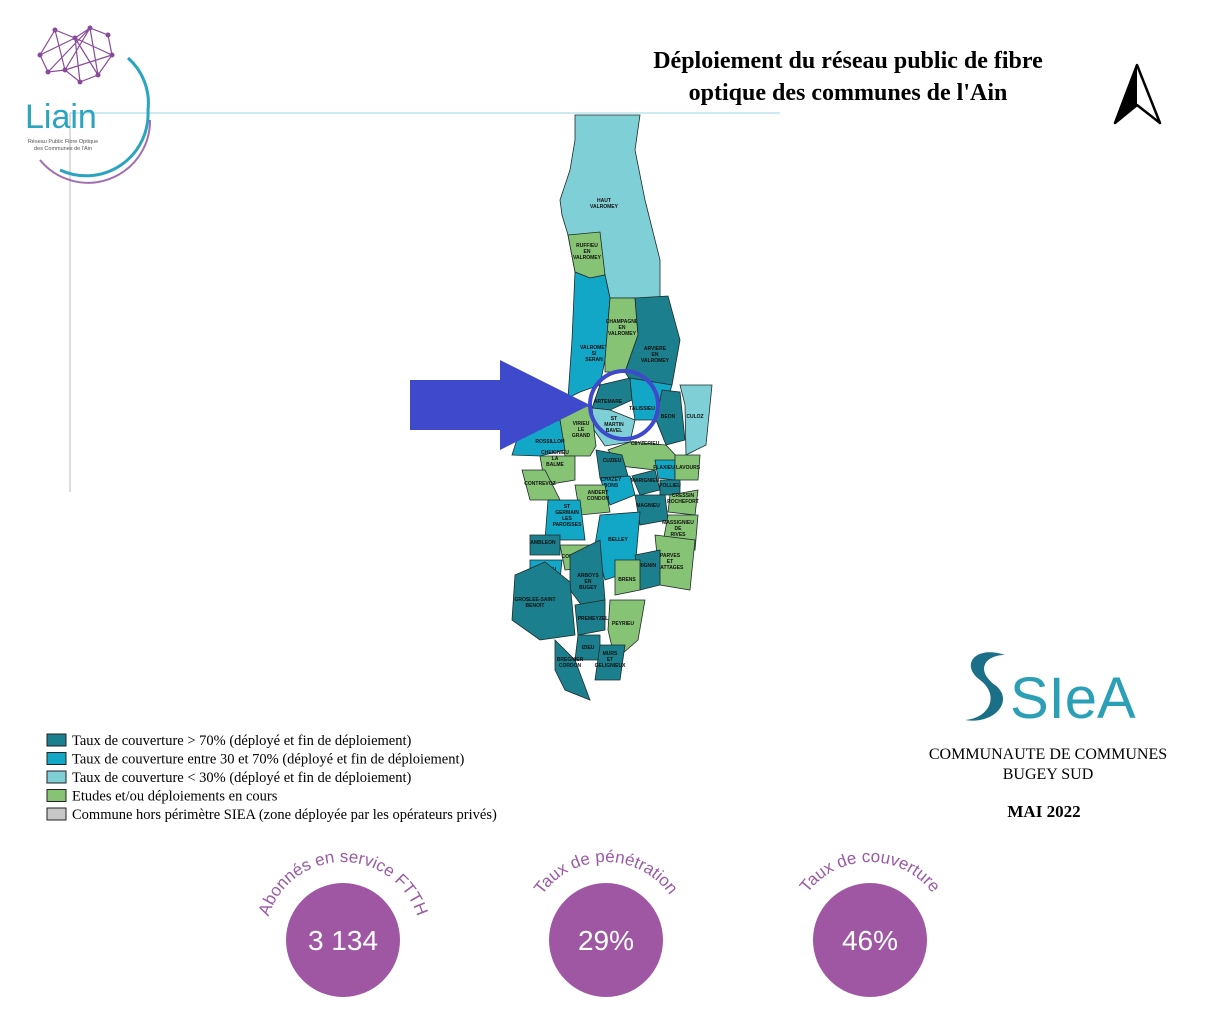 The height and width of the screenshot is (1011, 1213). I want to click on highlight-arrow, so click(500, 405).